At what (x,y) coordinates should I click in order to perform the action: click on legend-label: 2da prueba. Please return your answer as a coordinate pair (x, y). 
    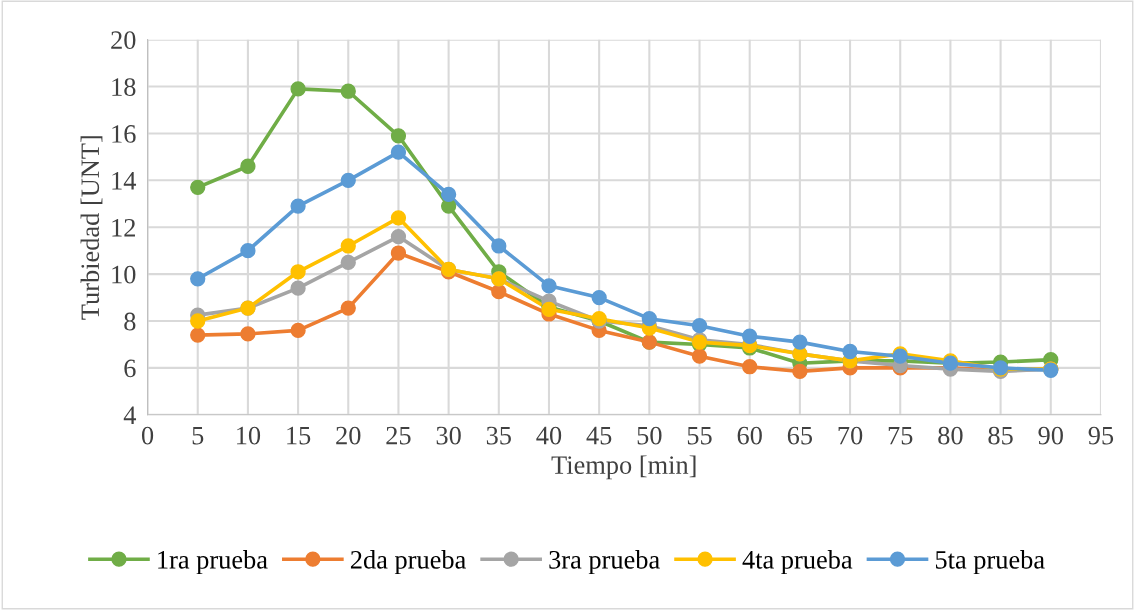
    Looking at the image, I should click on (408, 562).